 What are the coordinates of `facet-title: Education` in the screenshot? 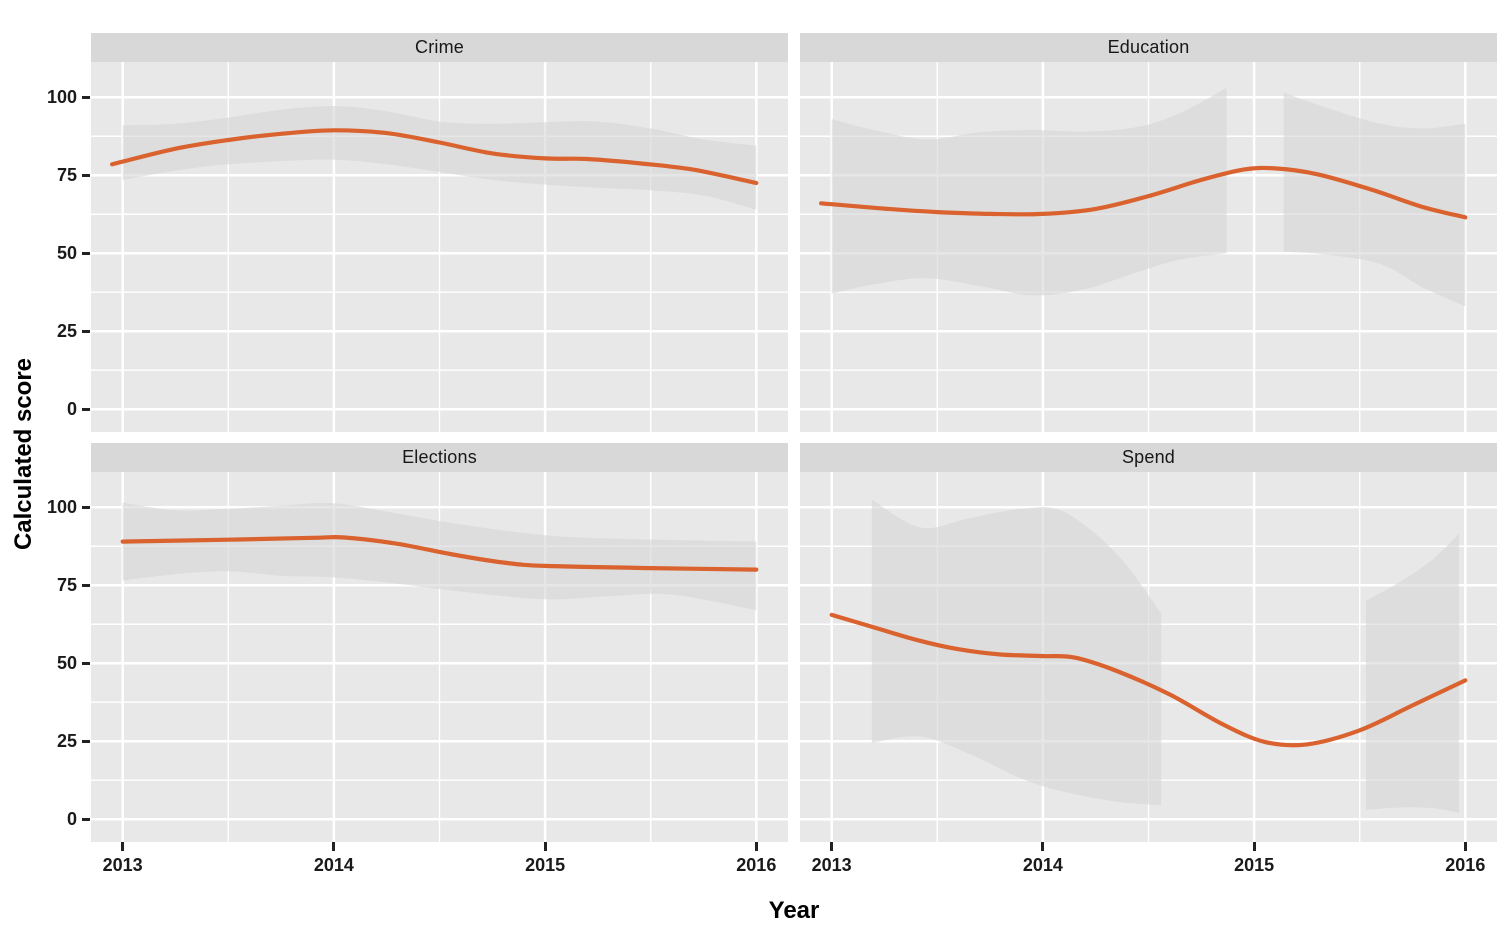 It's located at (1148, 47).